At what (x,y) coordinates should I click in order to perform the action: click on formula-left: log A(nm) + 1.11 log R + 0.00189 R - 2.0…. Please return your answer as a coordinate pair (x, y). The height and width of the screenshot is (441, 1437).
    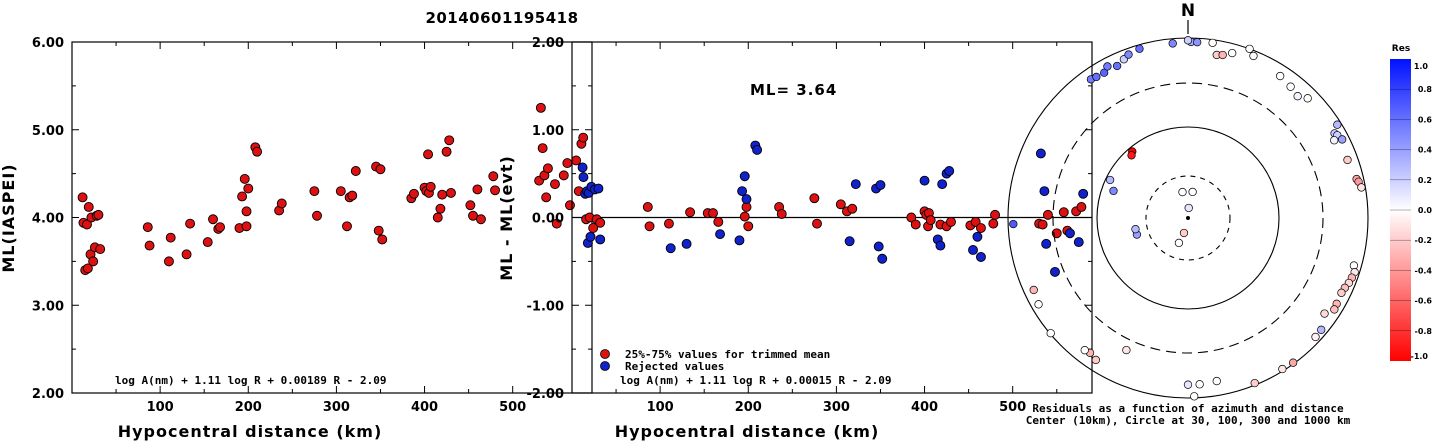
    Looking at the image, I should click on (251, 380).